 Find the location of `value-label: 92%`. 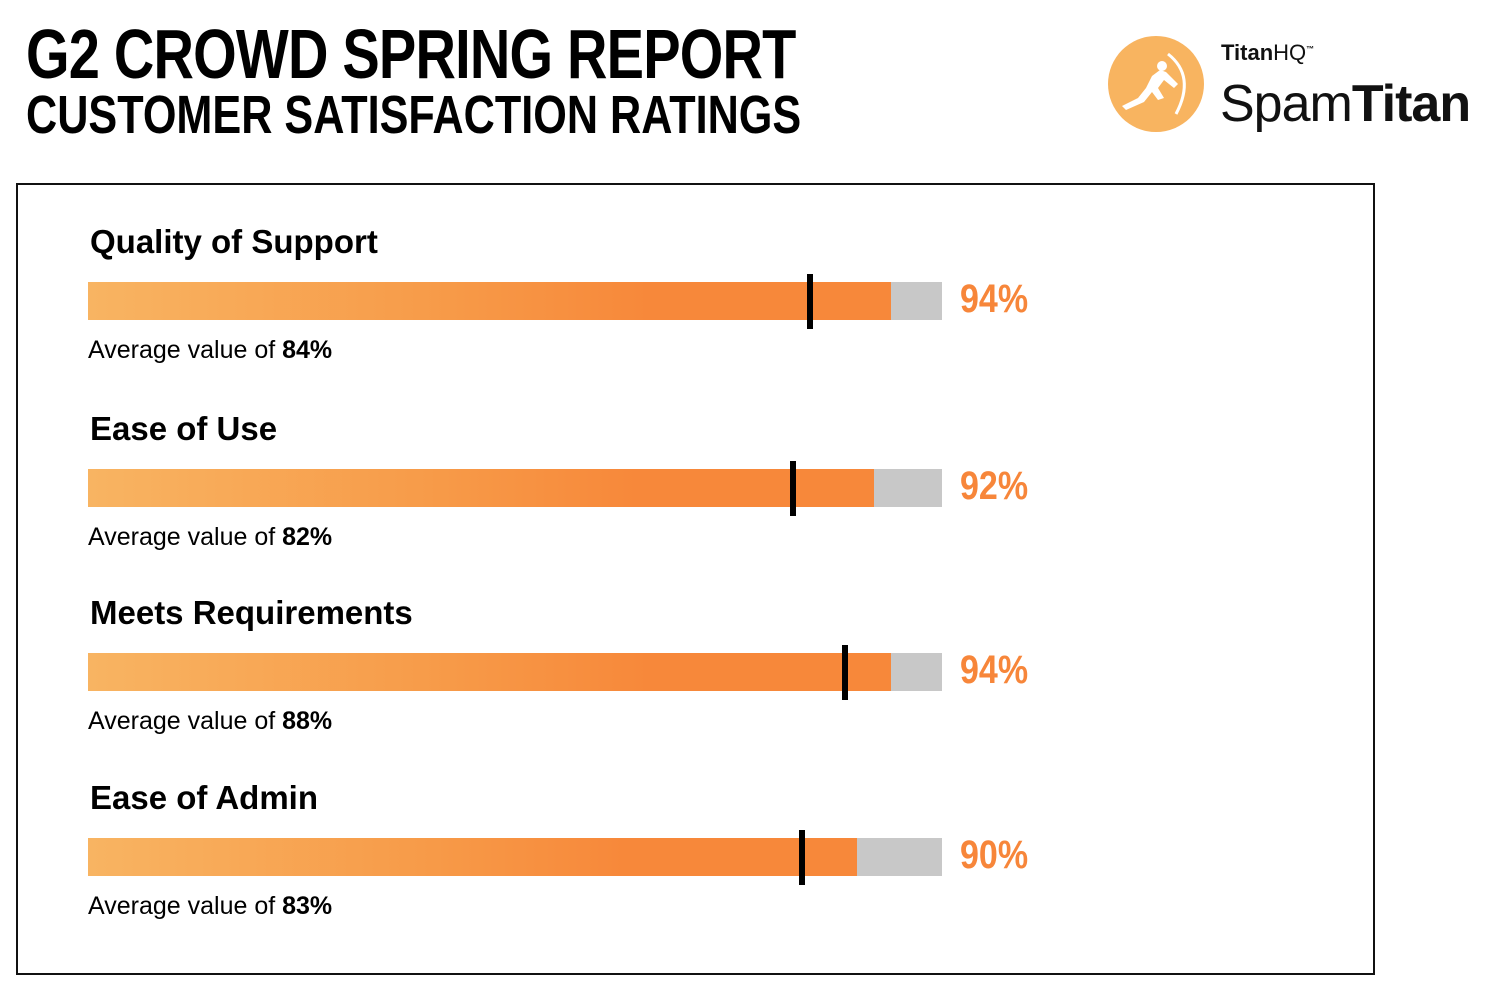

value-label: 92% is located at coordinates (994, 486).